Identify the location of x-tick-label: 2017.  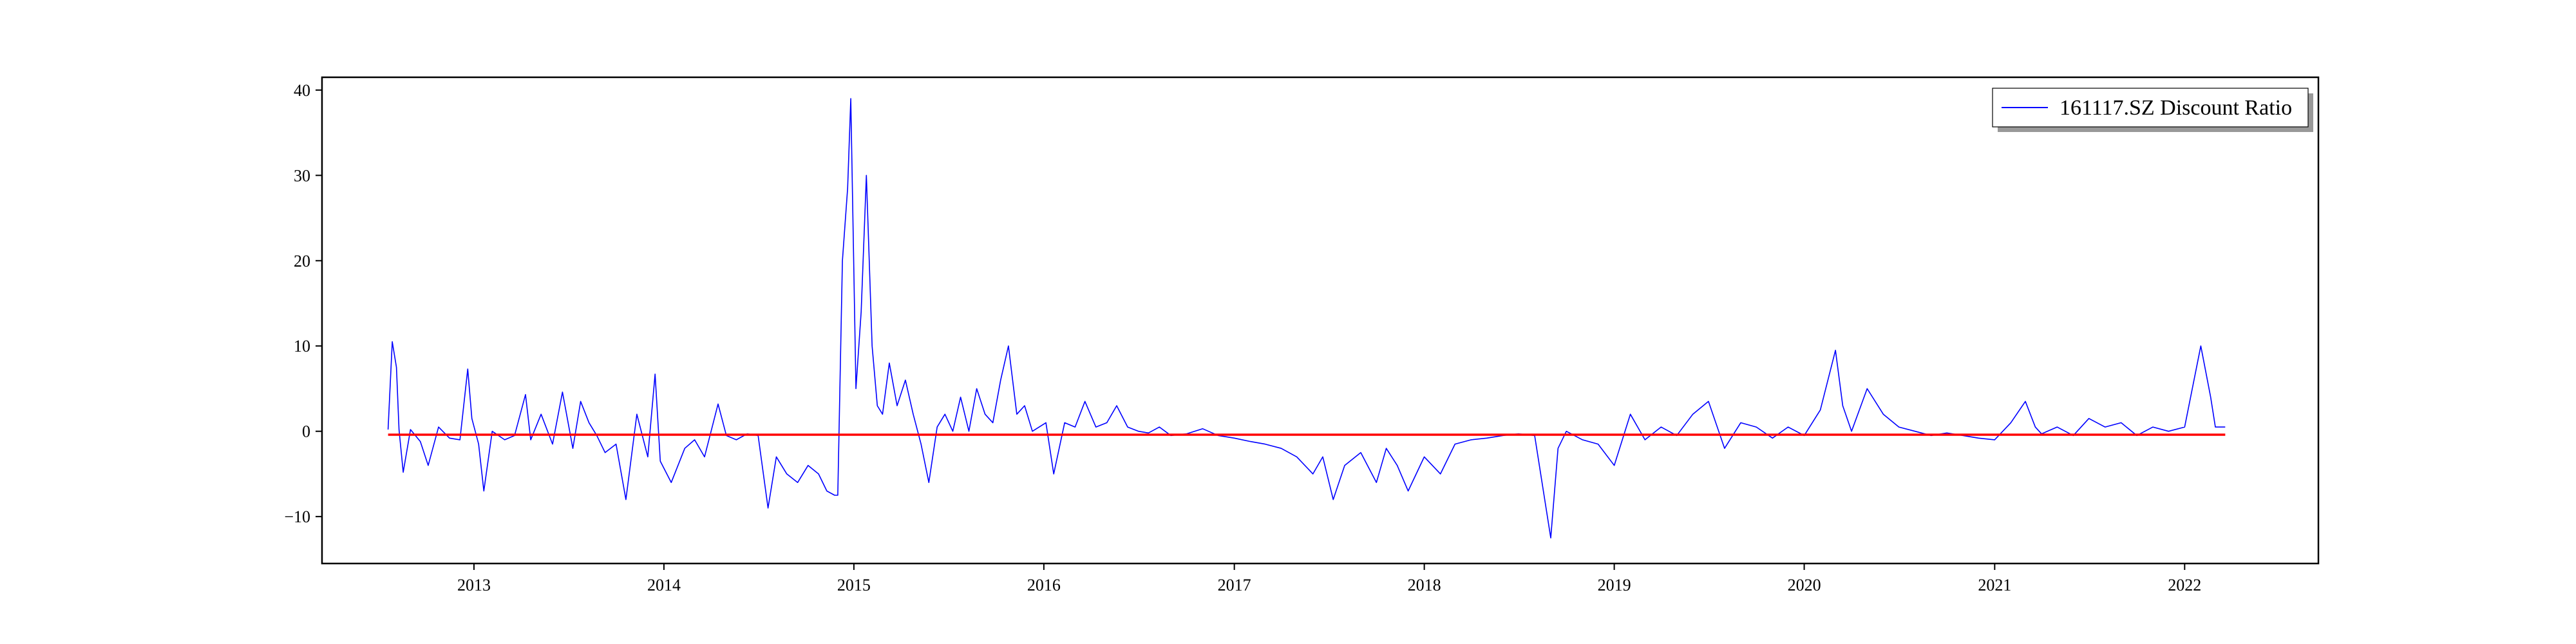
(1234, 585).